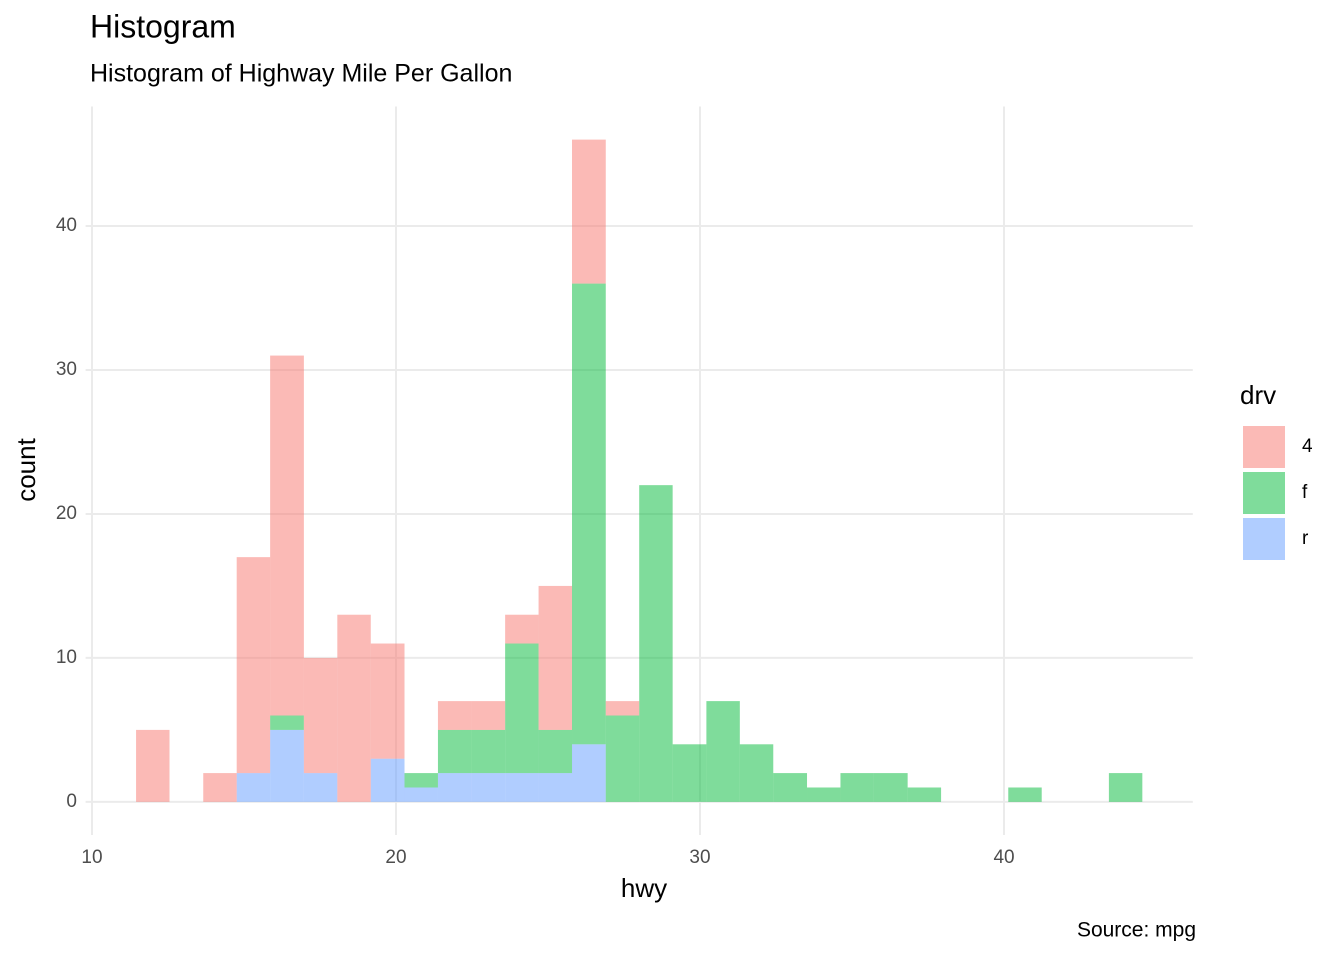  What do you see at coordinates (1305, 492) in the screenshot?
I see `legend-label: f` at bounding box center [1305, 492].